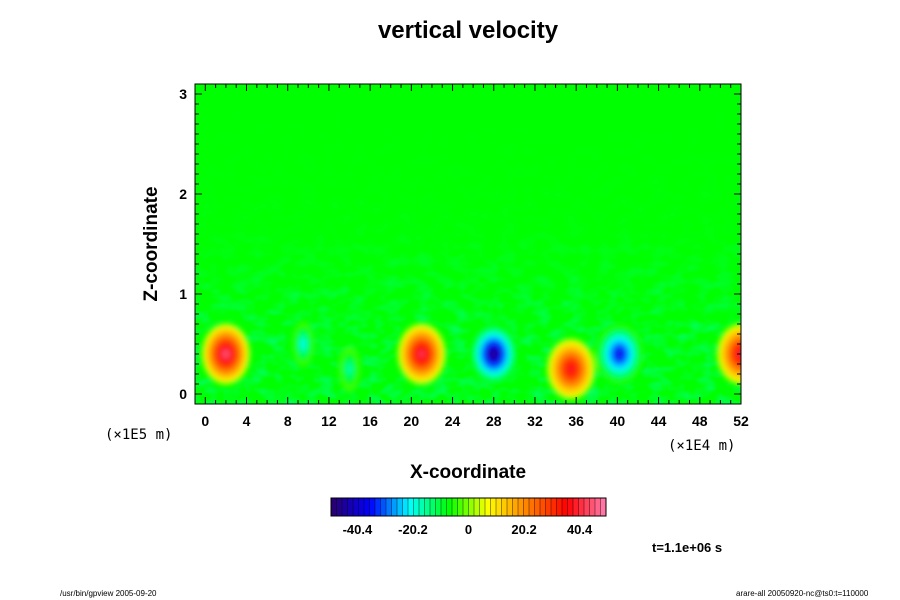 The height and width of the screenshot is (600, 900). Describe the element at coordinates (453, 421) in the screenshot. I see `x-tick-label: 24` at that location.